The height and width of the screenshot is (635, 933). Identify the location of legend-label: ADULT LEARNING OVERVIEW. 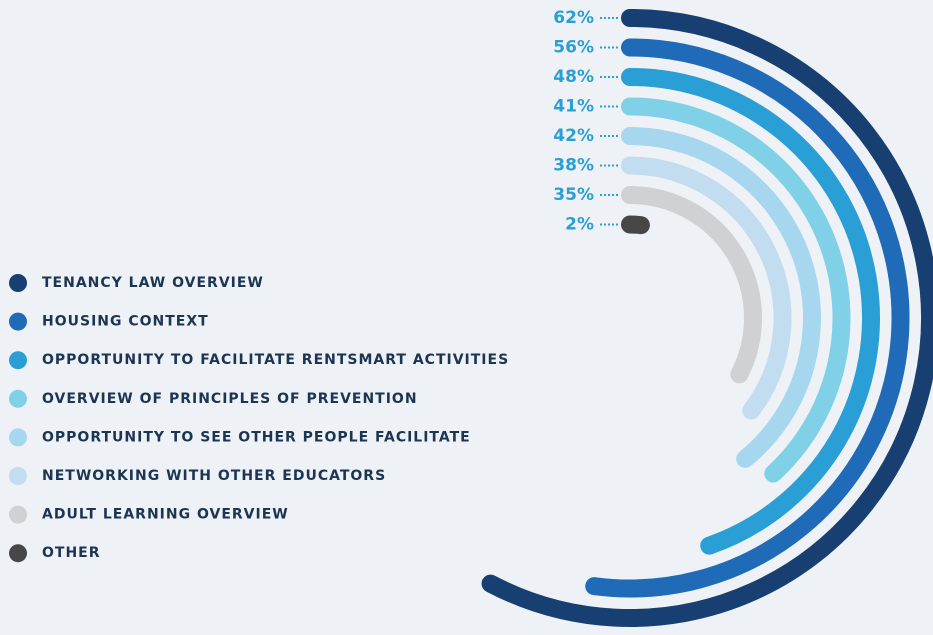
(165, 515).